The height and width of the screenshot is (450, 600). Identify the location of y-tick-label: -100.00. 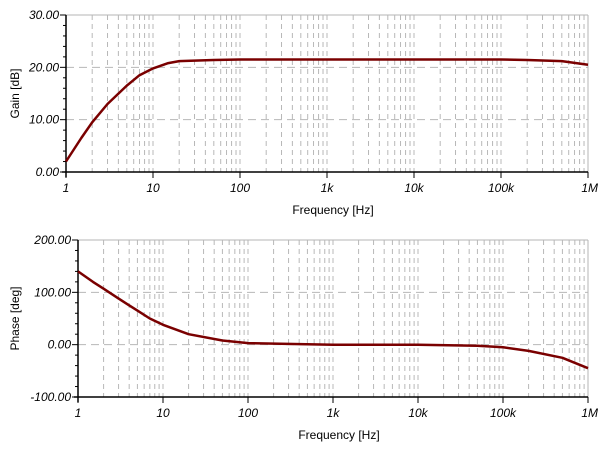
(50, 397).